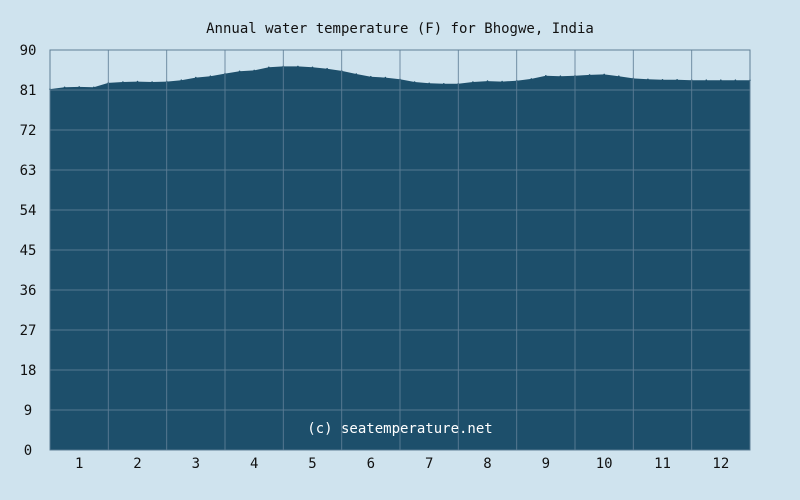 This screenshot has width=800, height=500. What do you see at coordinates (487, 464) in the screenshot?
I see `x-tick-label: 8` at bounding box center [487, 464].